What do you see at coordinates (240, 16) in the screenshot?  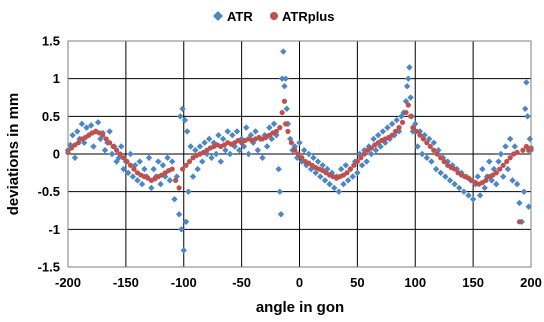 I see `legend-atr-label: ATR` at bounding box center [240, 16].